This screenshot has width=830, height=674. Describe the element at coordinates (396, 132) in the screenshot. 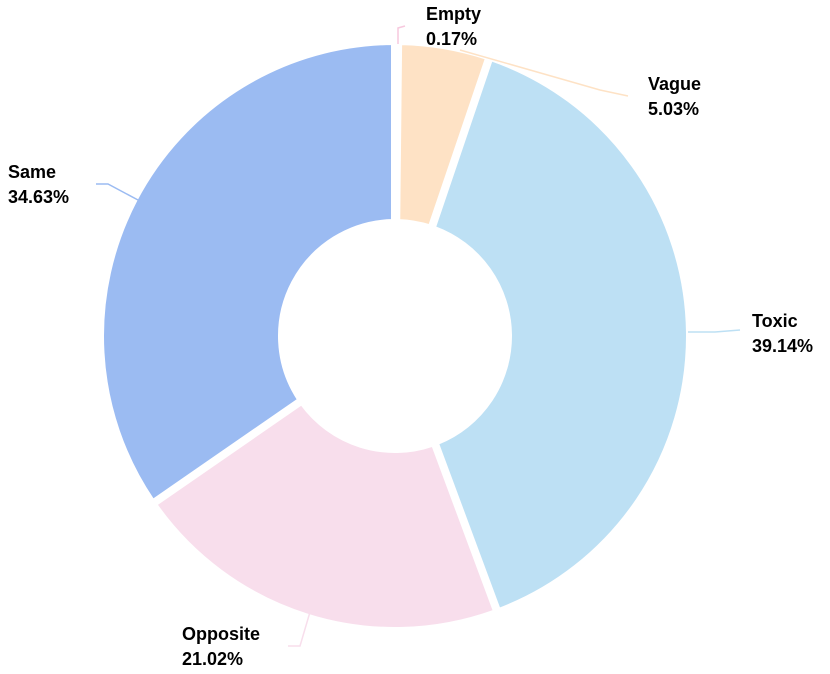

I see `slice-empty` at that location.